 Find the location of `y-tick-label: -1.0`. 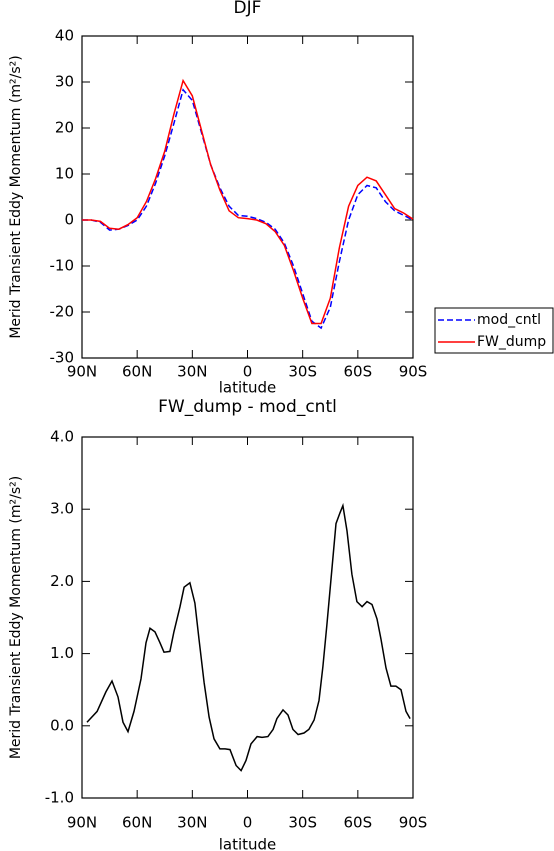

y-tick-label: -1.0 is located at coordinates (59, 798).